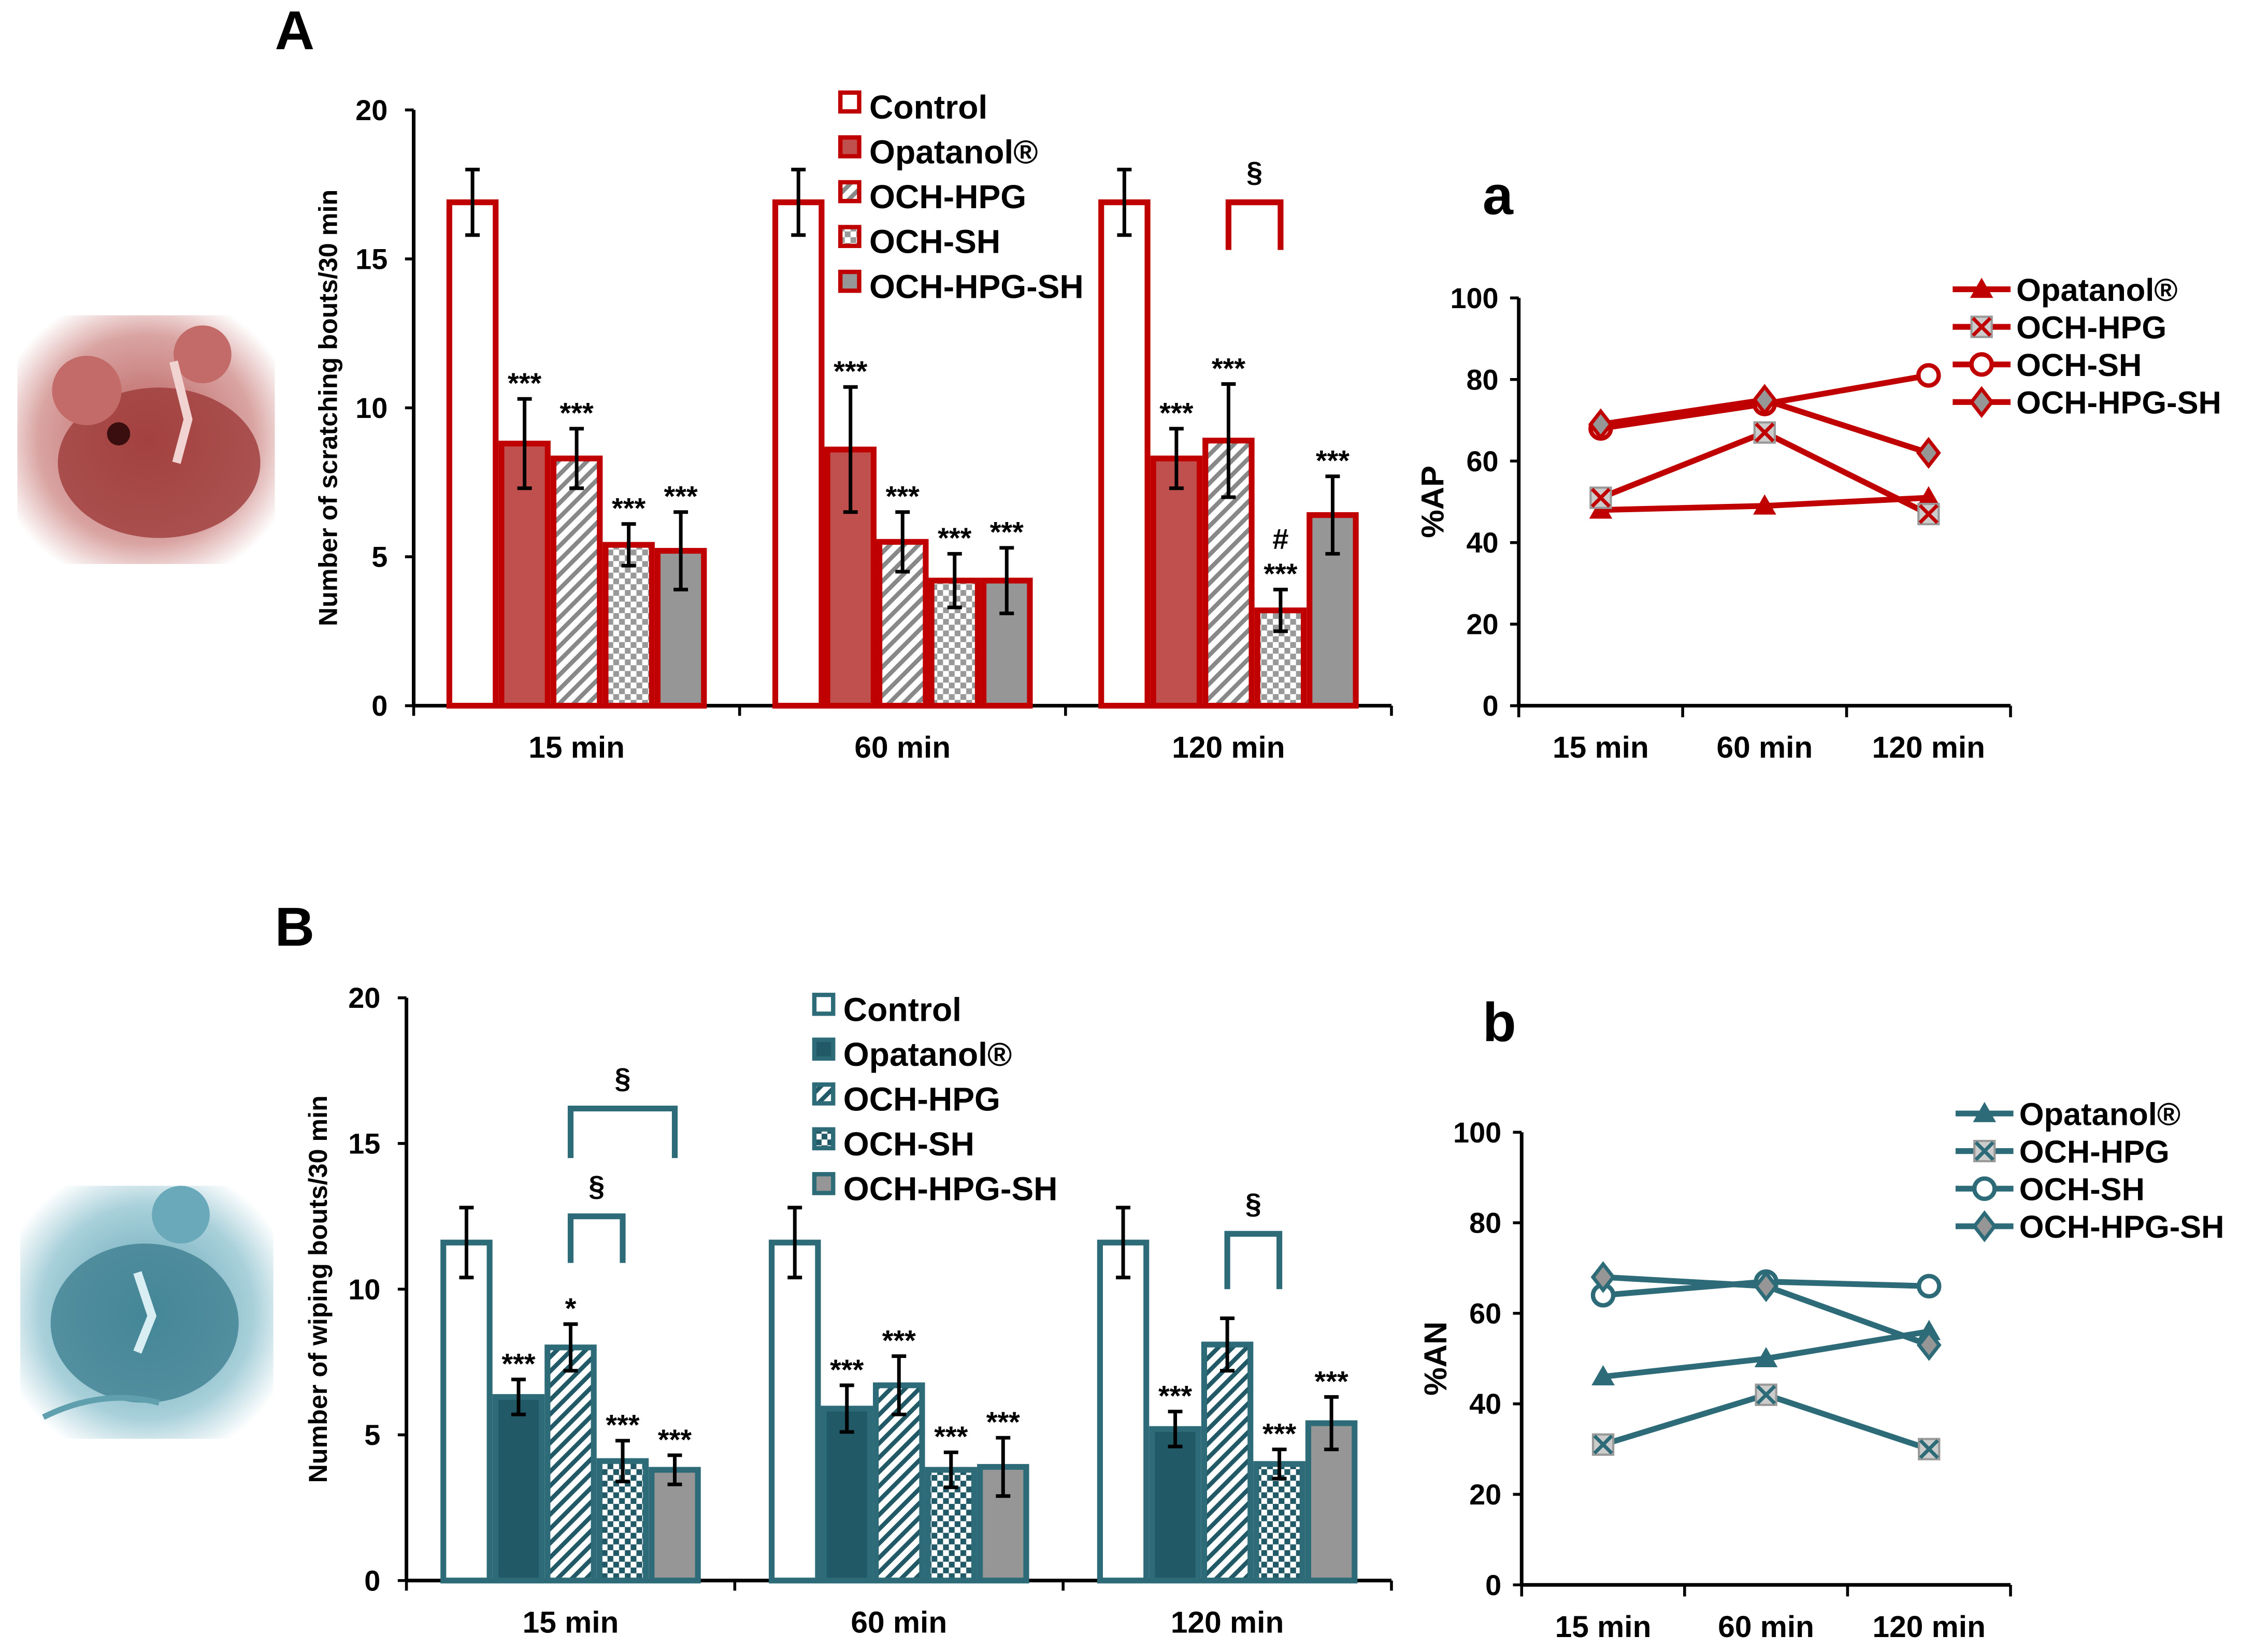  I want to click on panel-label-B: B, so click(294, 927).